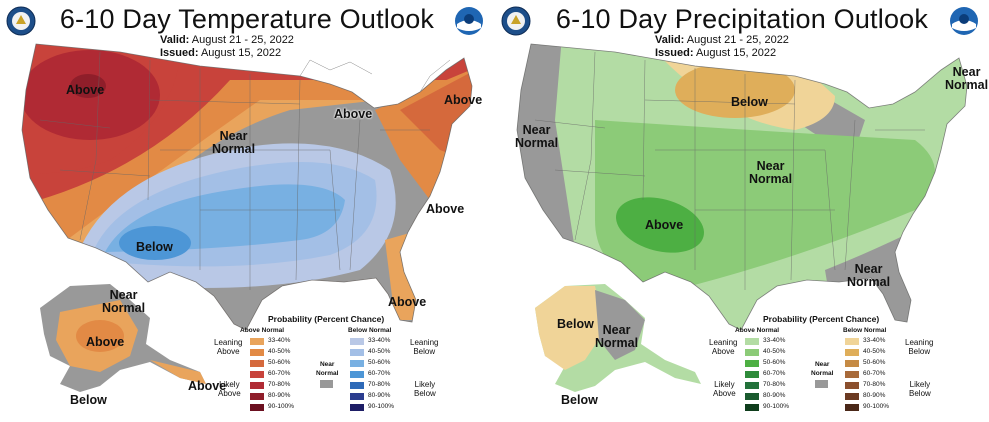 The height and width of the screenshot is (422, 989). I want to click on page-title: 6-10 Day Temperature Outlook, so click(247, 19).